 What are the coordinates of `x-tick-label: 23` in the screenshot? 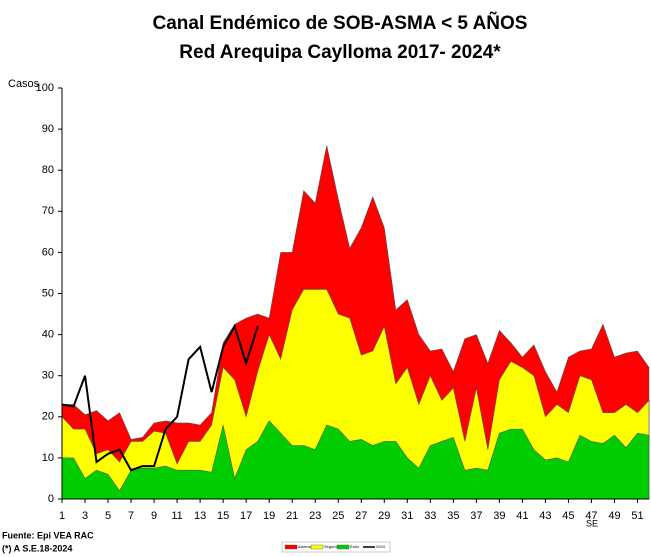 It's located at (315, 516).